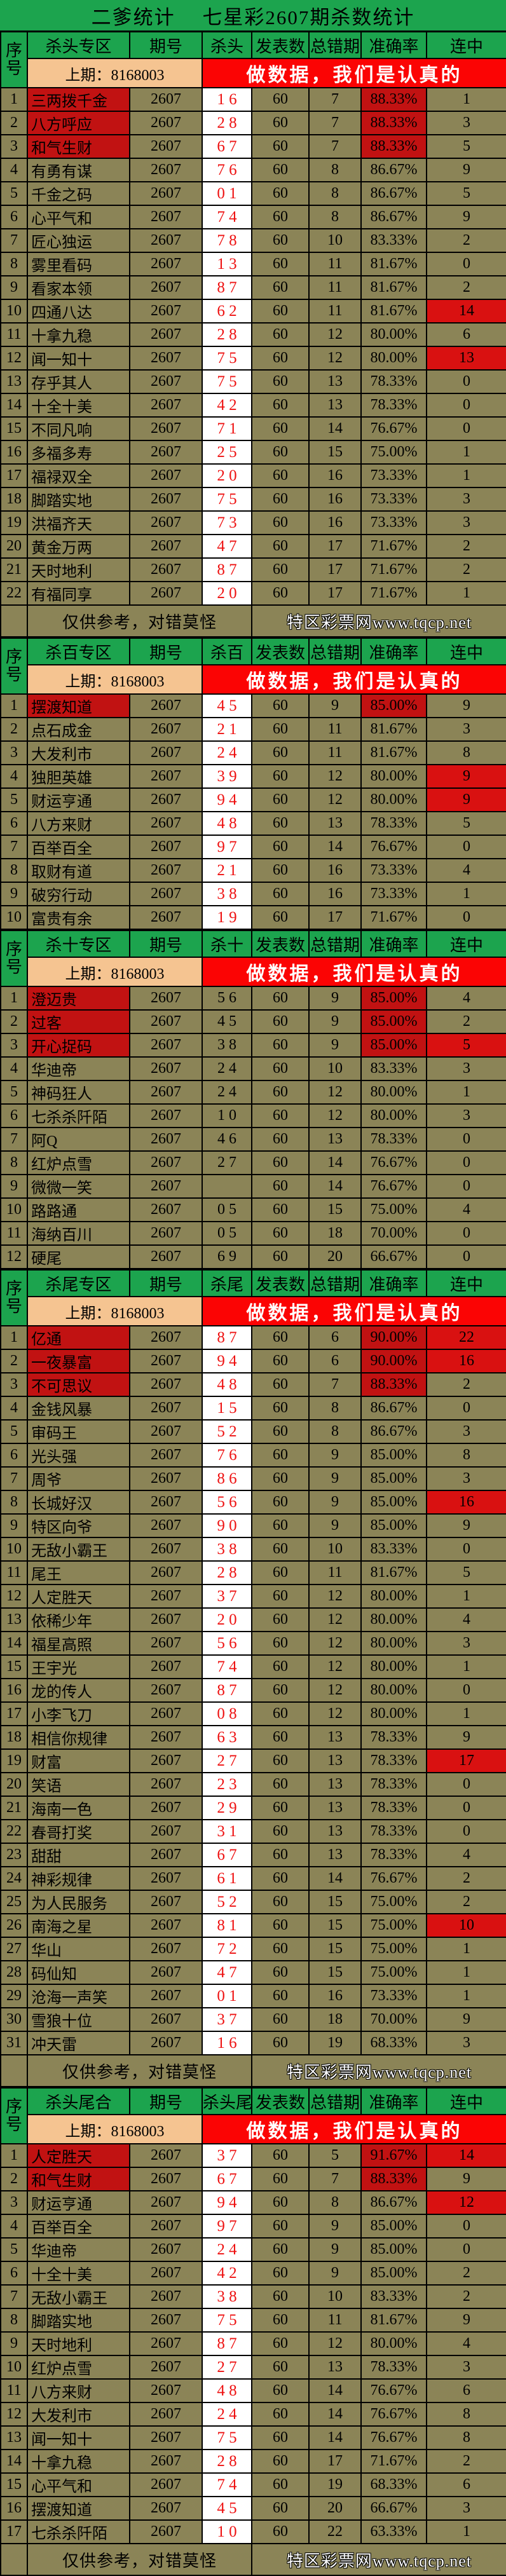  Describe the element at coordinates (78, 45) in the screenshot. I see `column-header-zone: 杀头专区` at that location.